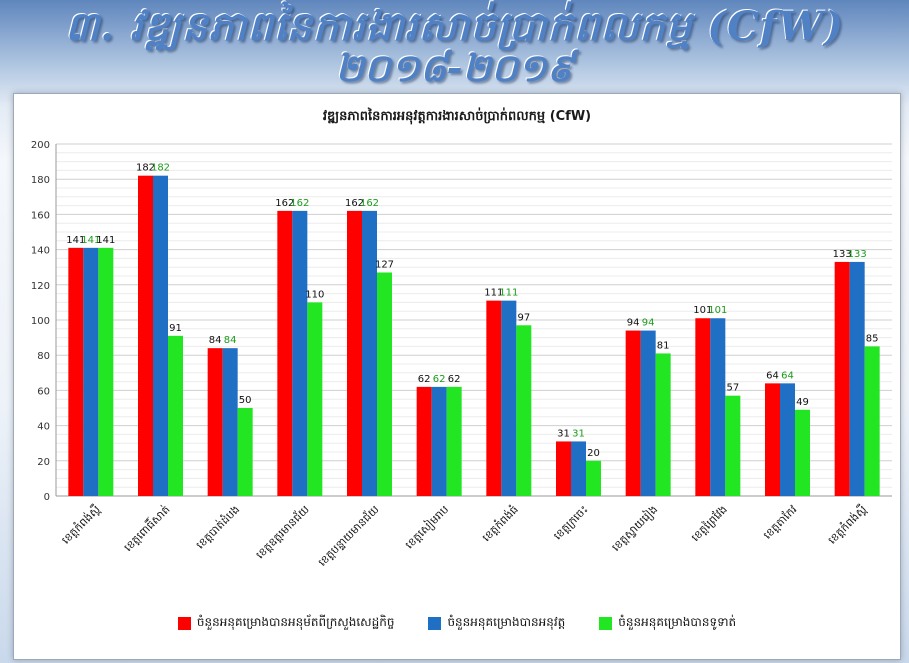 The height and width of the screenshot is (663, 909). What do you see at coordinates (43, 356) in the screenshot?
I see `y-tick-label: 80` at bounding box center [43, 356].